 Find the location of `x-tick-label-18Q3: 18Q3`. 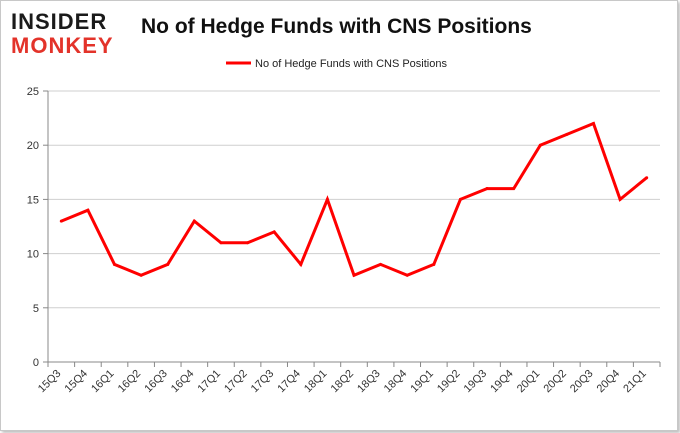

x-tick-label-18Q3: 18Q3 is located at coordinates (369, 382).